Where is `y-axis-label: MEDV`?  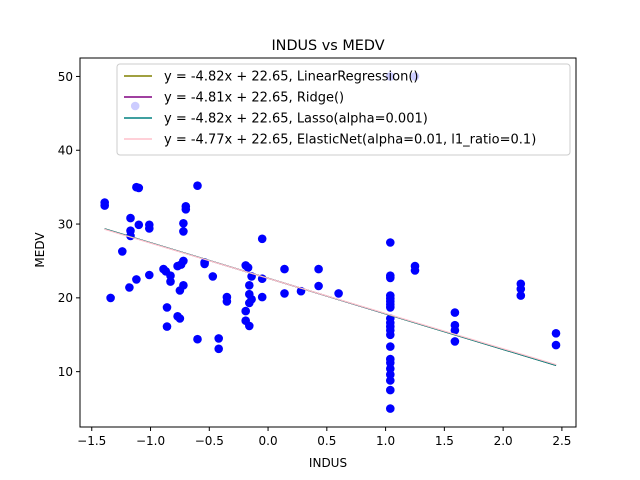 y-axis-label: MEDV is located at coordinates (40, 250).